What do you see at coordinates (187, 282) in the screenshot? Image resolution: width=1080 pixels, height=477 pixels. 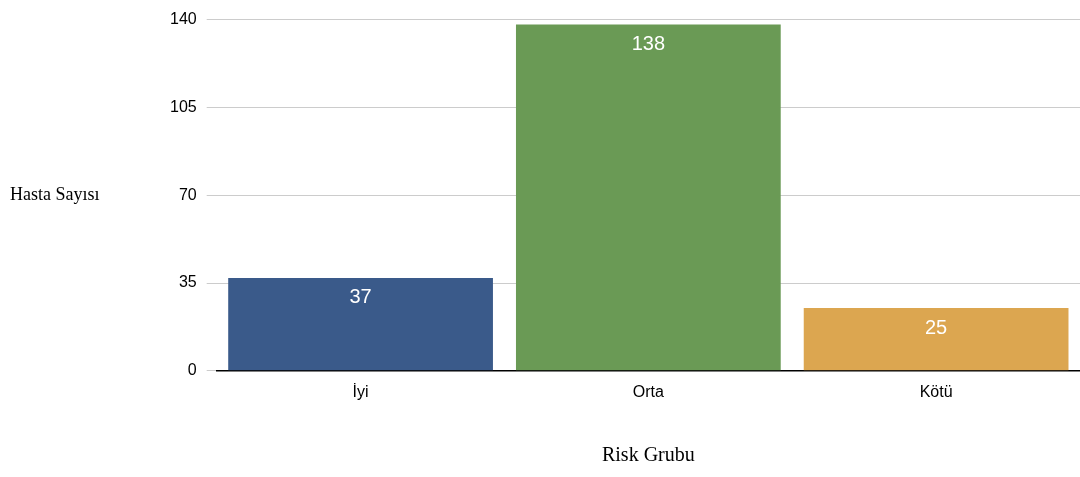 I see `y-tick-label: 35` at bounding box center [187, 282].